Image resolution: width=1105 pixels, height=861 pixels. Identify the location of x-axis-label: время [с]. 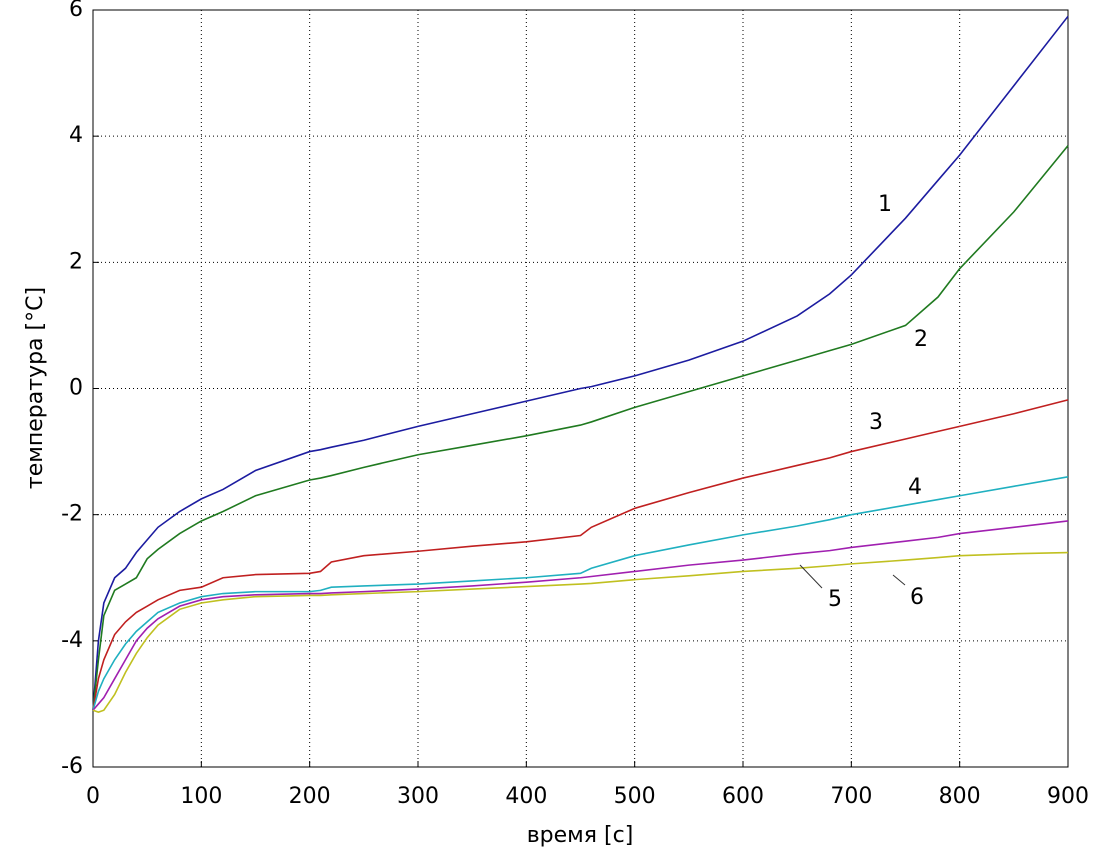
(580, 835).